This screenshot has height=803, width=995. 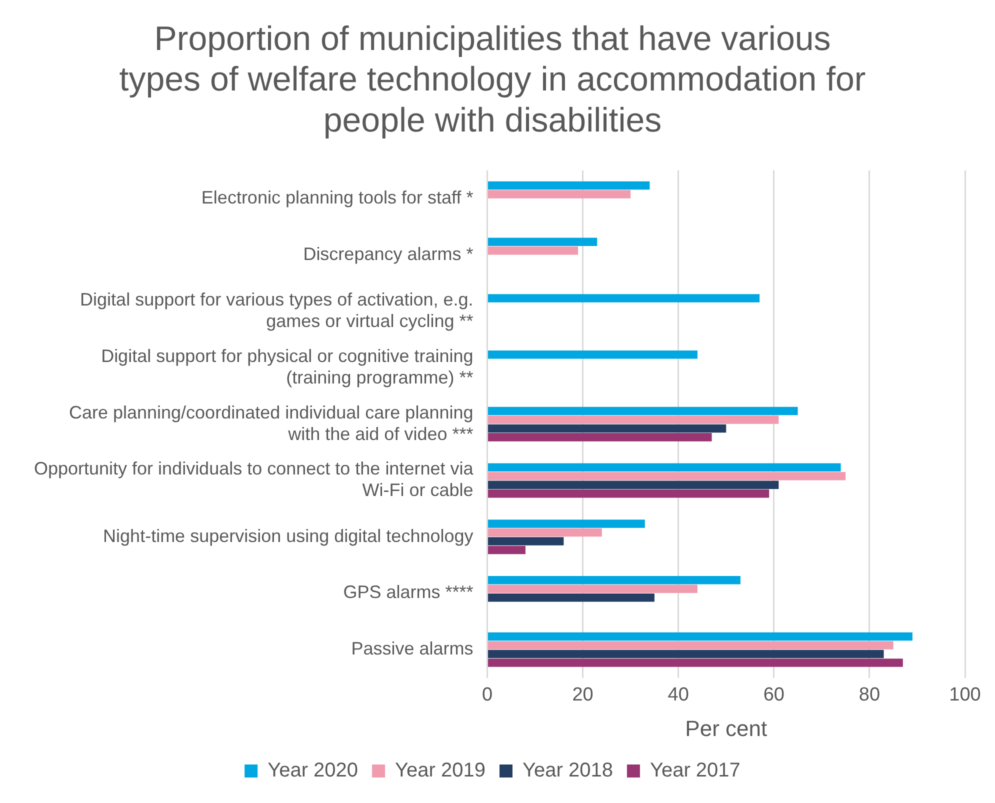 I want to click on x-tick-label: 40, so click(x=678, y=695).